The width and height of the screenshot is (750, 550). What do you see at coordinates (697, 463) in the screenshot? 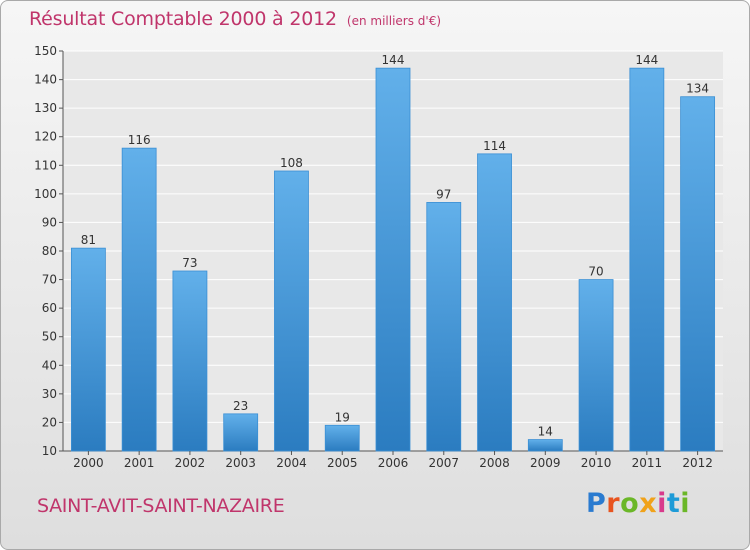
I see `x-tick-label-2012: 2012` at bounding box center [697, 463].